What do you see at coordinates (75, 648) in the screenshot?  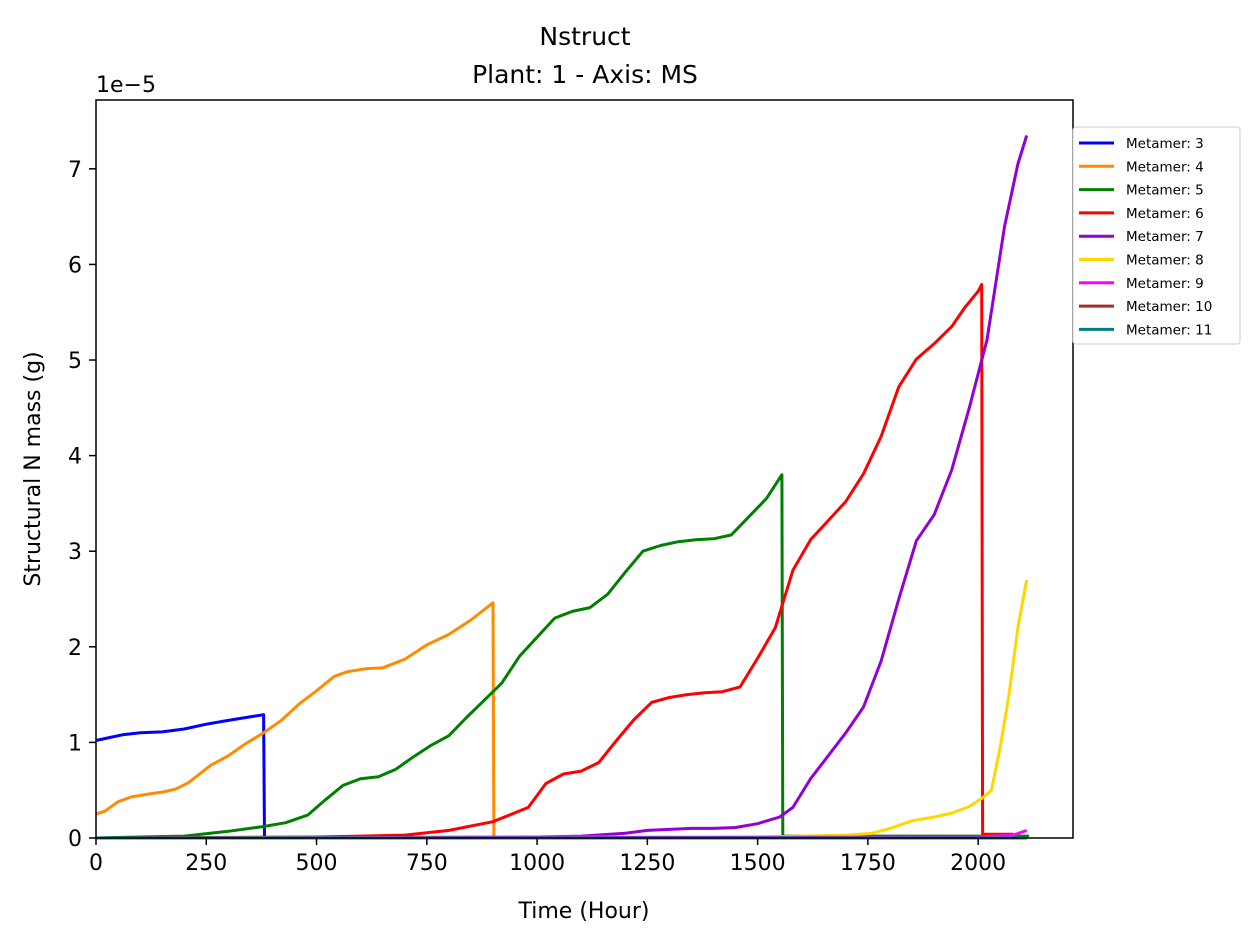 I see `y-tick-label: 2` at bounding box center [75, 648].